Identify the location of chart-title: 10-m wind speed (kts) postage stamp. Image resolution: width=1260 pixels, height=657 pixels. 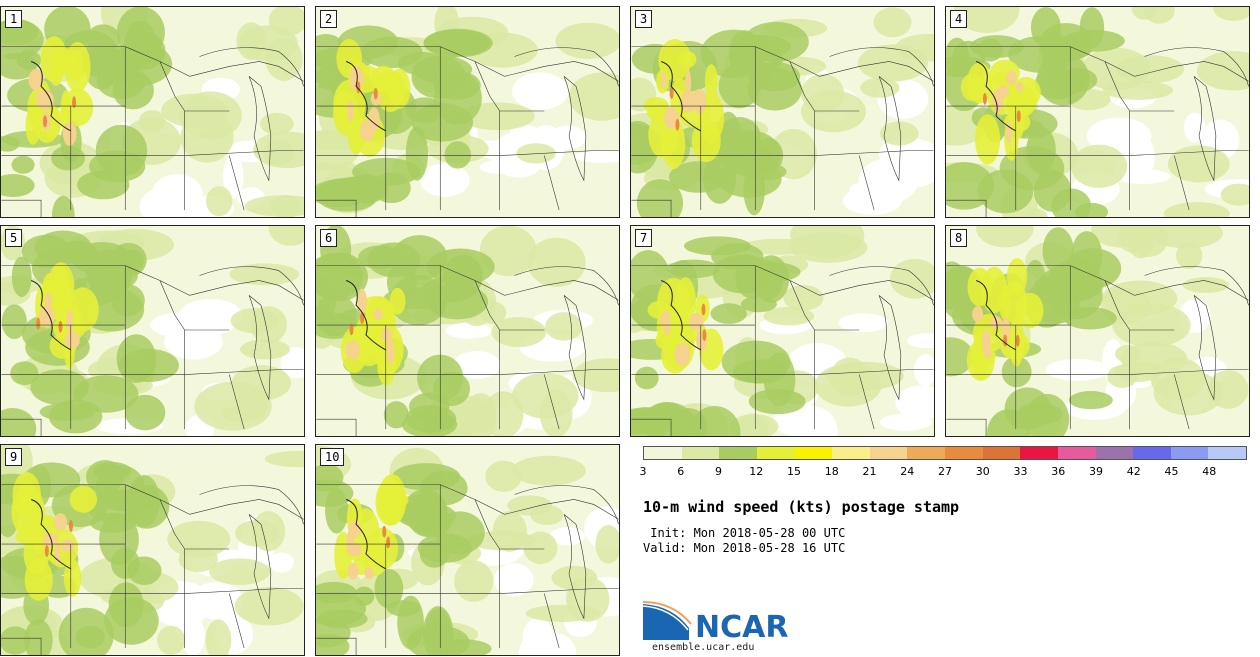
(801, 507).